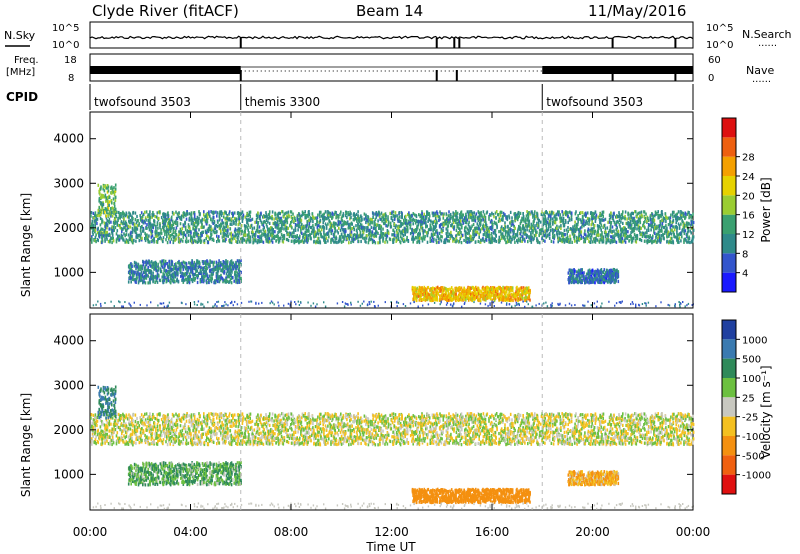 This screenshot has height=554, width=800. Describe the element at coordinates (20, 35) in the screenshot. I see `nsky-label: N.Sky` at that location.